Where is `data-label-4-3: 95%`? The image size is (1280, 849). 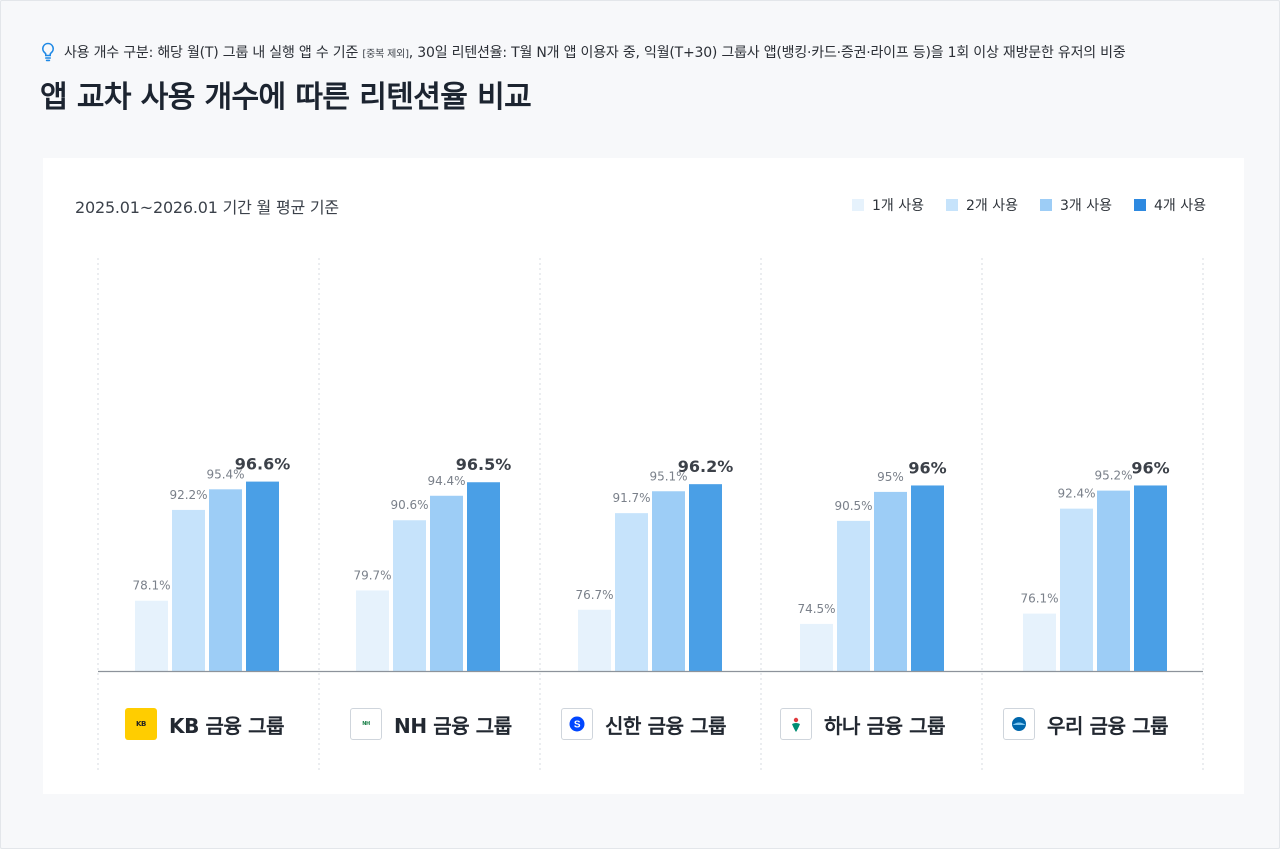
data-label-4-3: 95% is located at coordinates (890, 477).